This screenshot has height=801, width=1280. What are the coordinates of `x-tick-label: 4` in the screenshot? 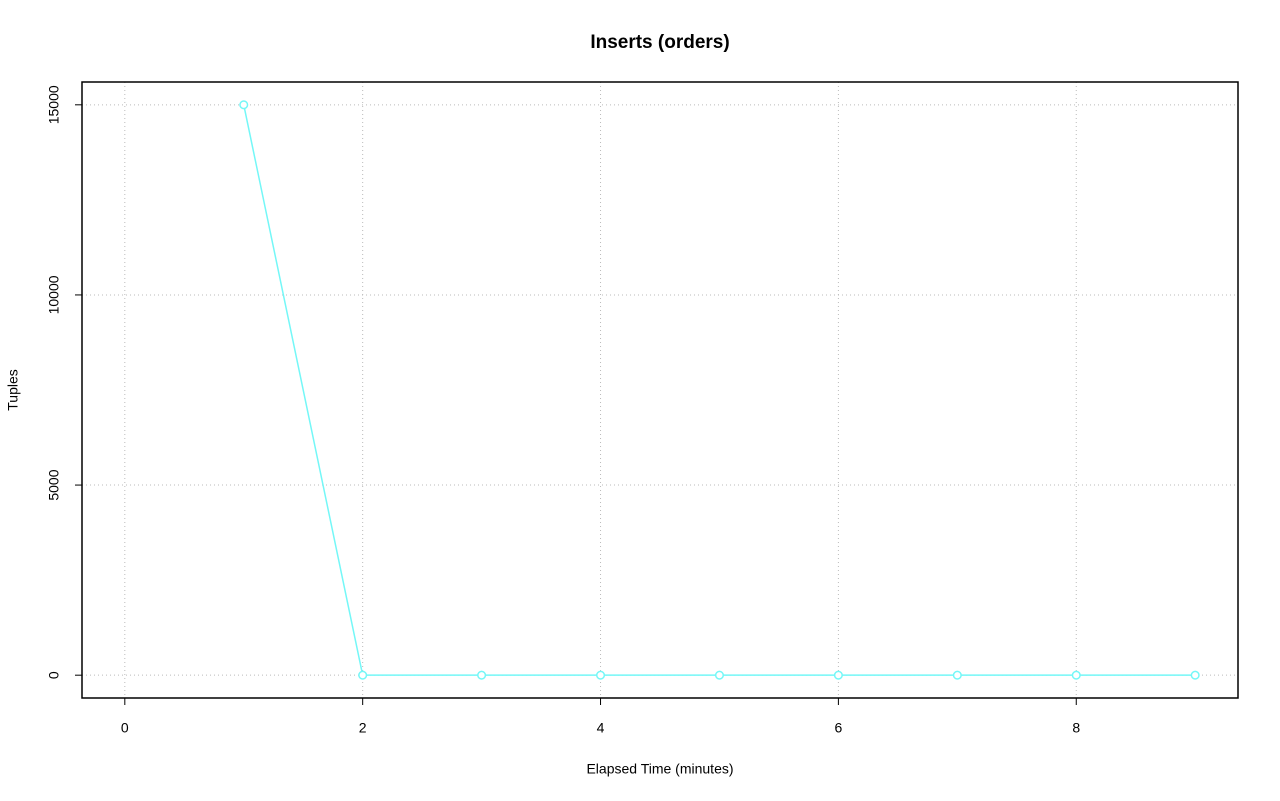 It's located at (601, 728).